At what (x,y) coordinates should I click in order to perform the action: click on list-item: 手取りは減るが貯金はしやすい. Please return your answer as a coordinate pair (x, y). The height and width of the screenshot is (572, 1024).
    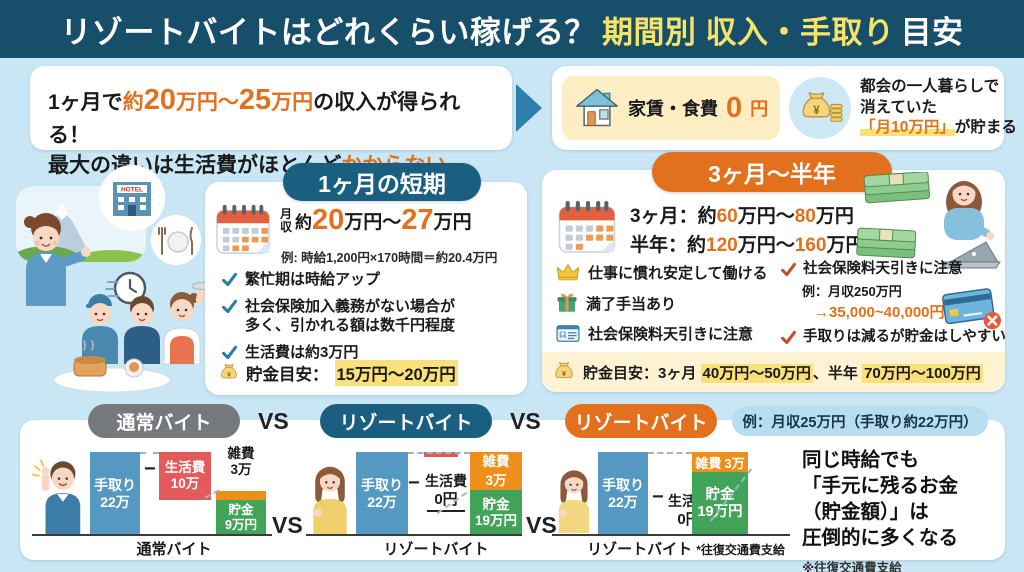
    Looking at the image, I should click on (893, 337).